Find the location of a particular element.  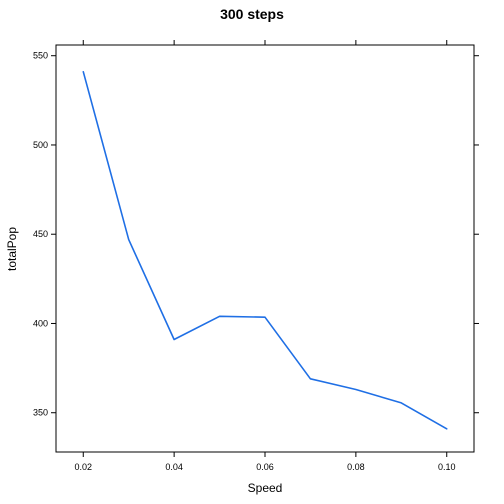

x-tick-label: 0.04 is located at coordinates (174, 467).